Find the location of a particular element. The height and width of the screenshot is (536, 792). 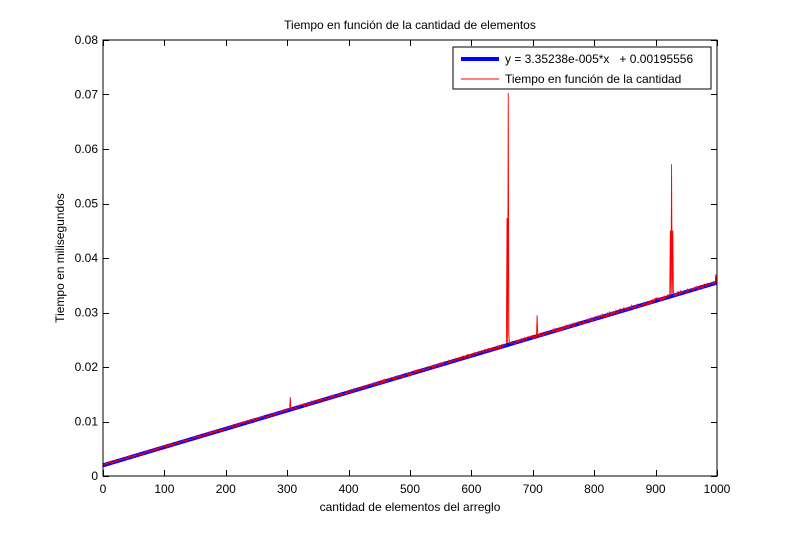

x-tick-label: 300 is located at coordinates (287, 489).